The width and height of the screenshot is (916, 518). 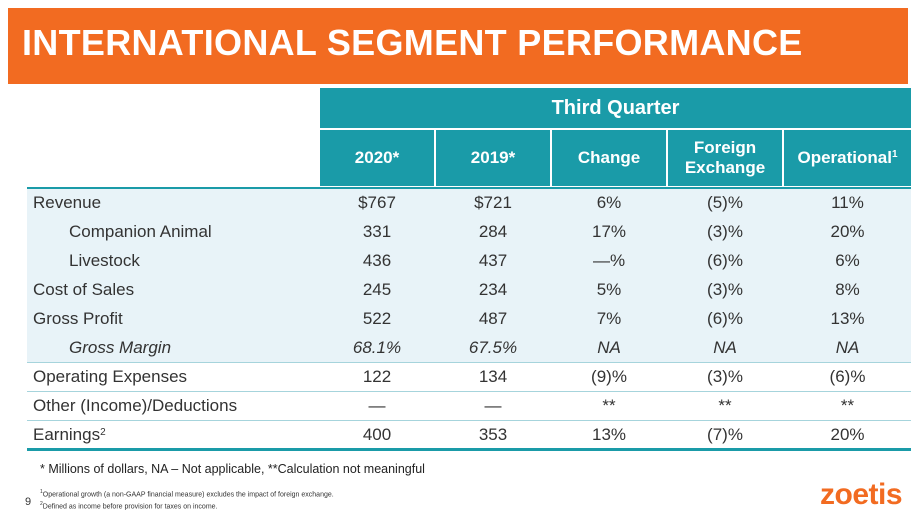 I want to click on table-cell: 7%, so click(x=609, y=318).